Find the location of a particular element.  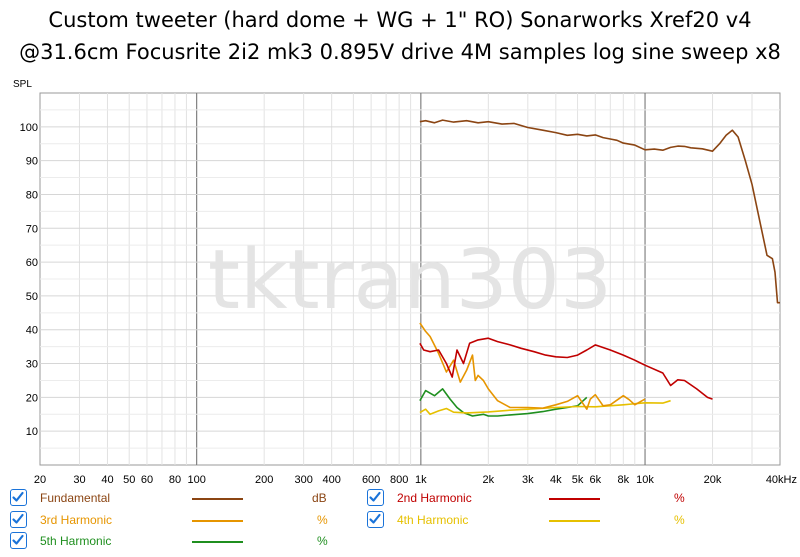

x-tick-label: 2k is located at coordinates (489, 480).